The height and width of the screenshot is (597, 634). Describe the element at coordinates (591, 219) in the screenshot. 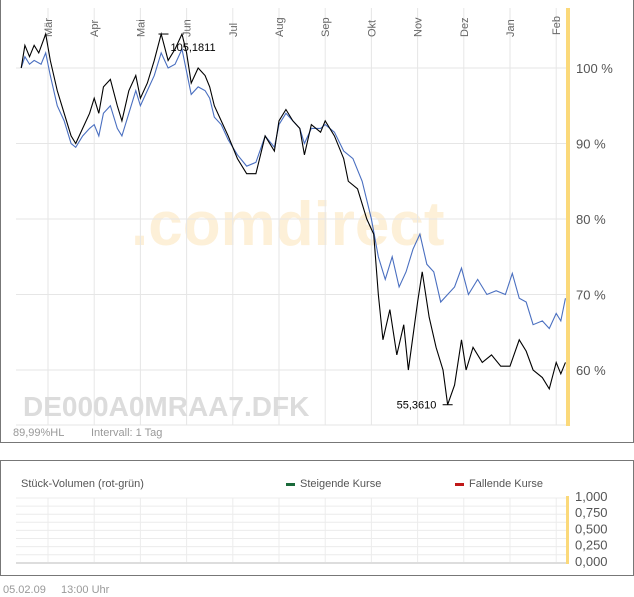

I see `y-tick-label: 80 %` at that location.